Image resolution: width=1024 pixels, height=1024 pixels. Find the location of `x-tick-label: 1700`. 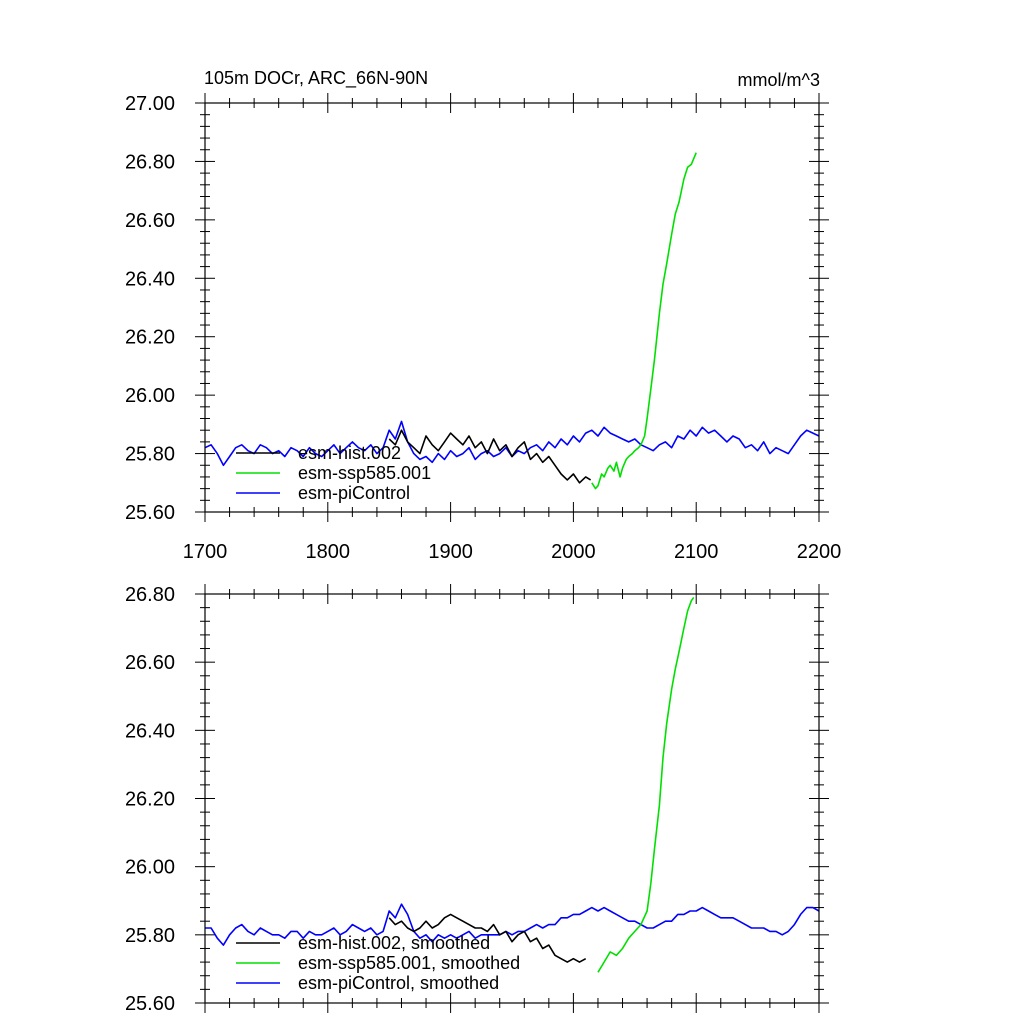

x-tick-label: 1700 is located at coordinates (205, 552).